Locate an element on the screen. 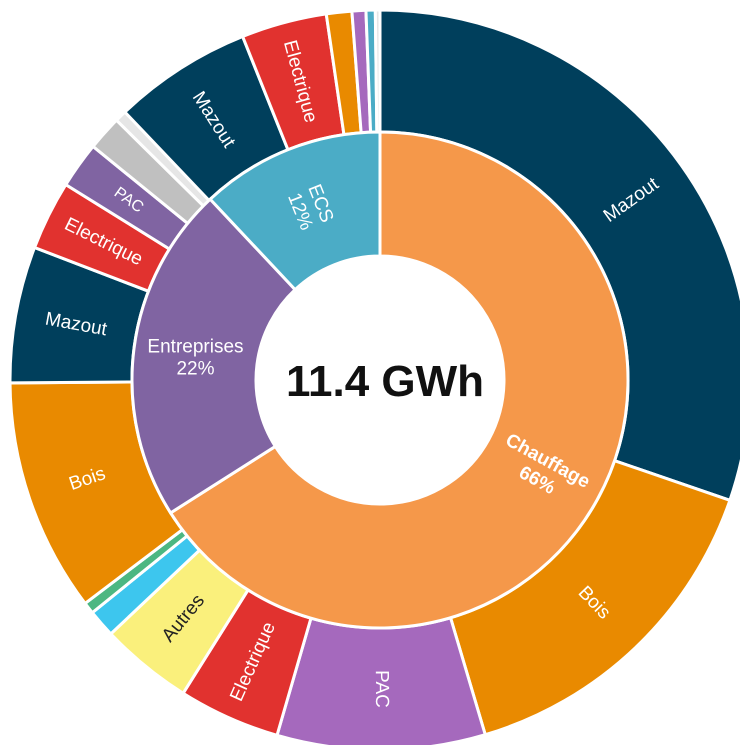  inner-label-percent: 22% is located at coordinates (195, 369).